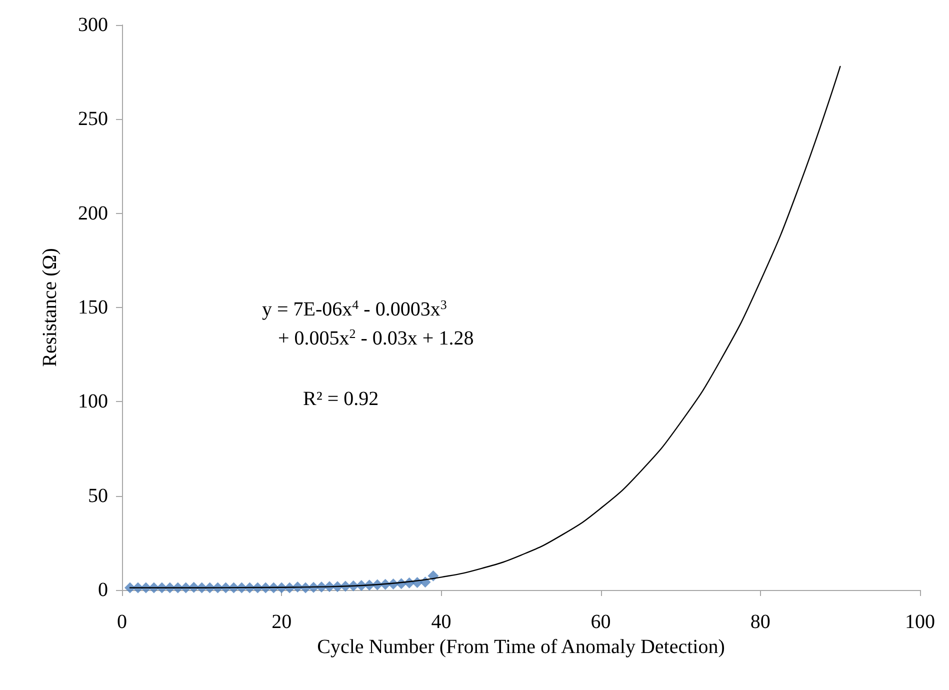 The width and height of the screenshot is (949, 690). Describe the element at coordinates (920, 622) in the screenshot. I see `x-tick-label: 100` at that location.